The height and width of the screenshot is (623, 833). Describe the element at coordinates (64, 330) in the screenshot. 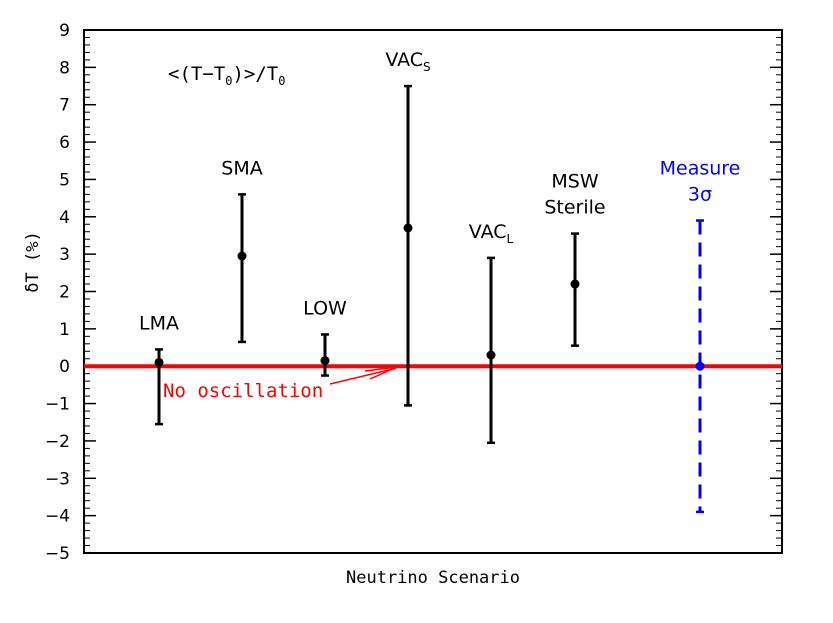

I see `y-tick-label: 1` at that location.